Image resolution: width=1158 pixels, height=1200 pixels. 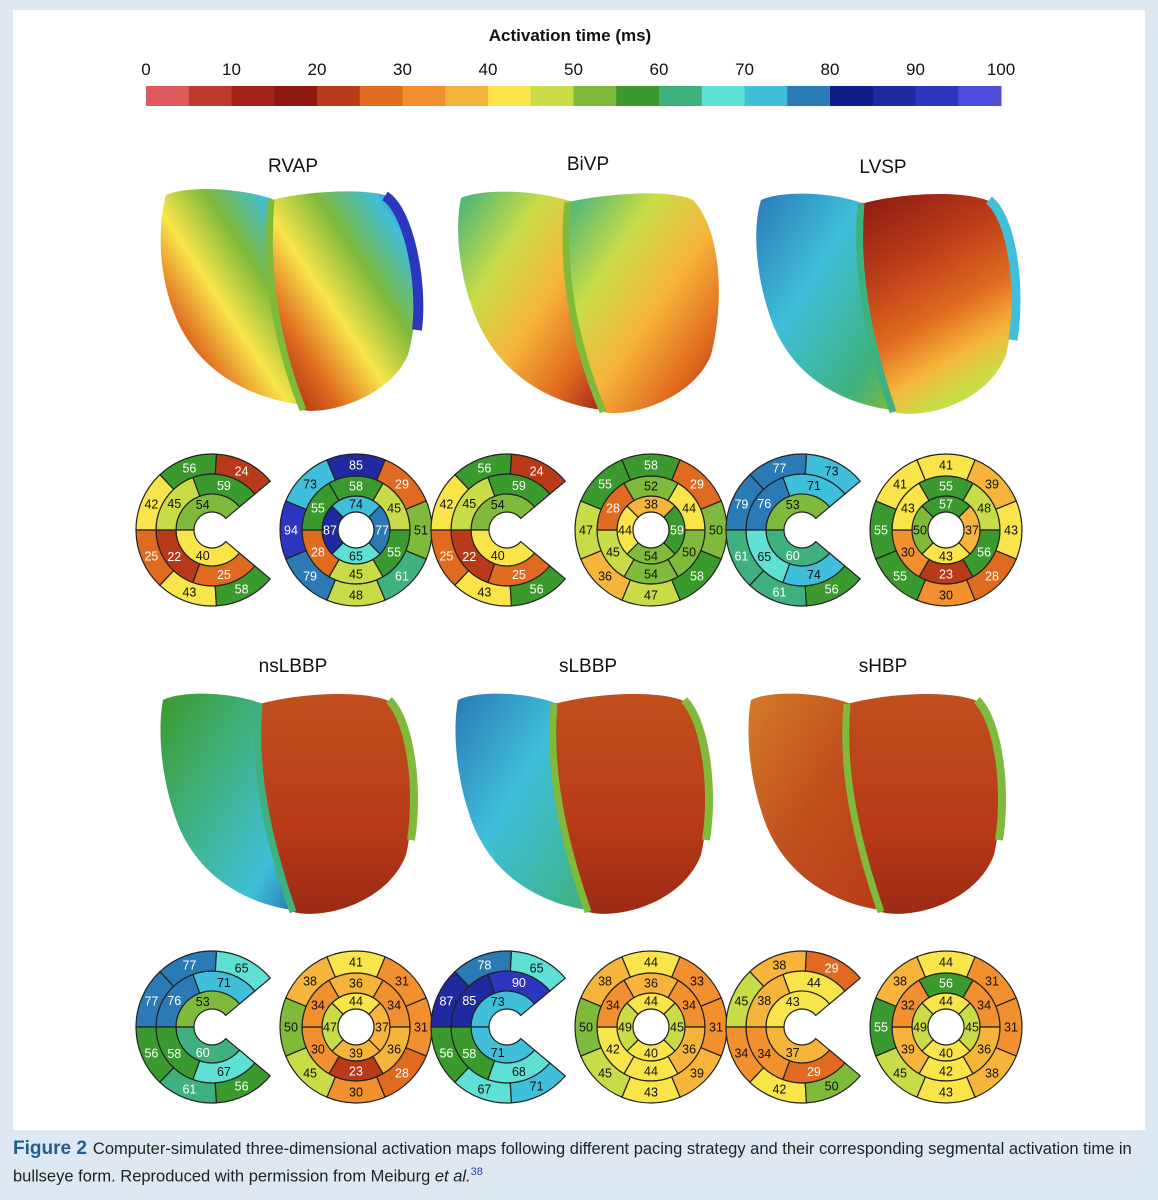 I want to click on segment-value: 87, so click(x=330, y=531).